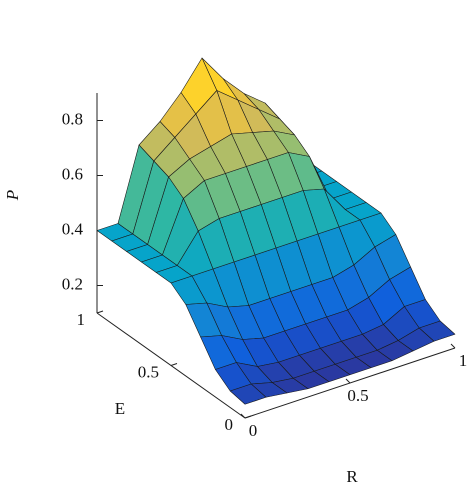  Describe the element at coordinates (357, 395) in the screenshot. I see `x-tick-label: 0.5` at that location.